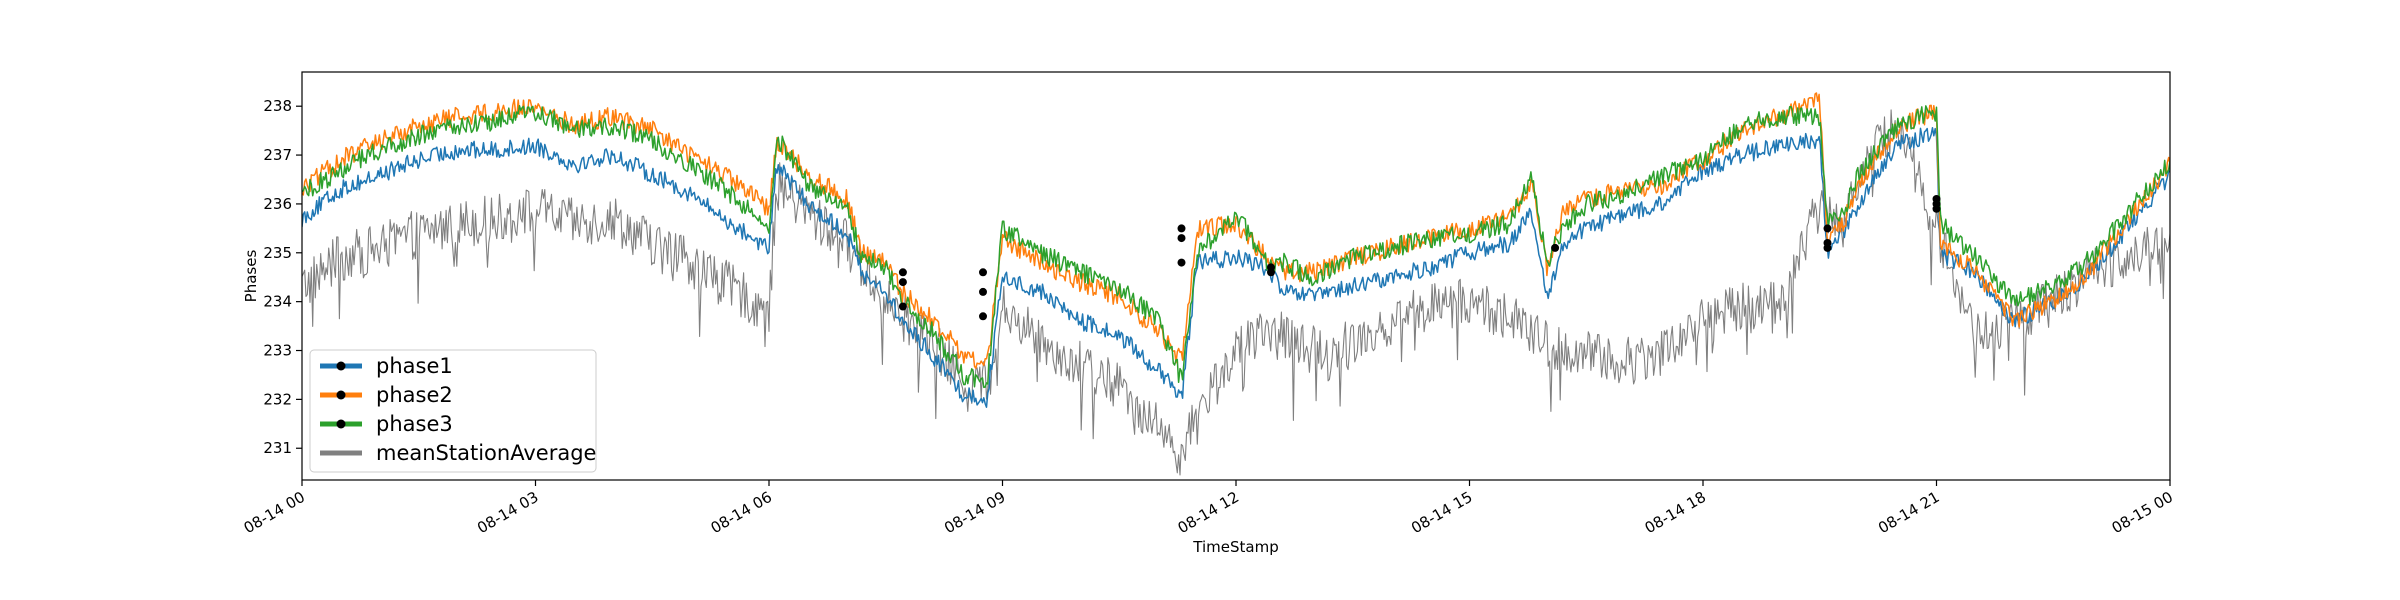 This screenshot has width=2400, height=600. I want to click on legend-label-meanStationAverage: meanStationAverage, so click(486, 453).